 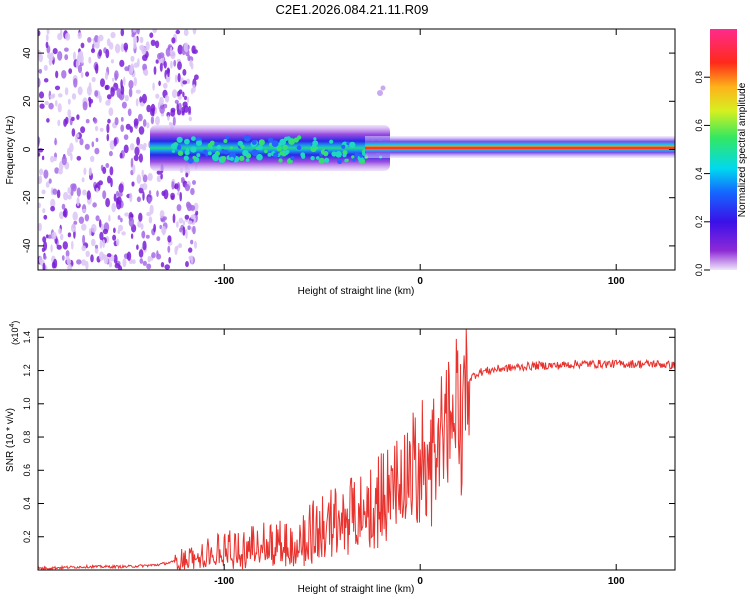 I want to click on colorbar-tick-label: 0.8, so click(x=699, y=77).